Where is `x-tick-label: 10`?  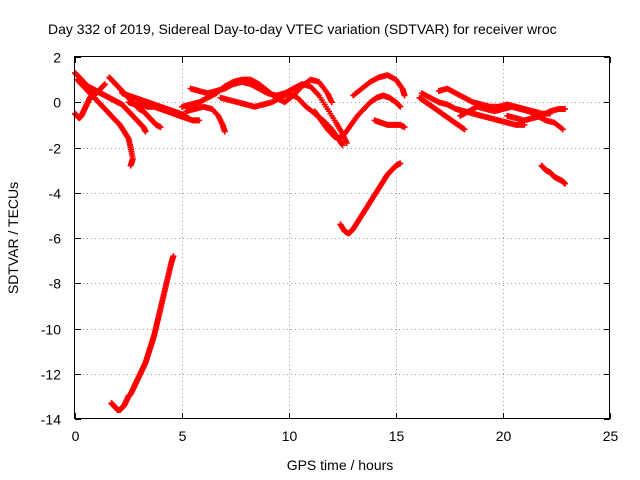
x-tick-label: 10 is located at coordinates (290, 436).